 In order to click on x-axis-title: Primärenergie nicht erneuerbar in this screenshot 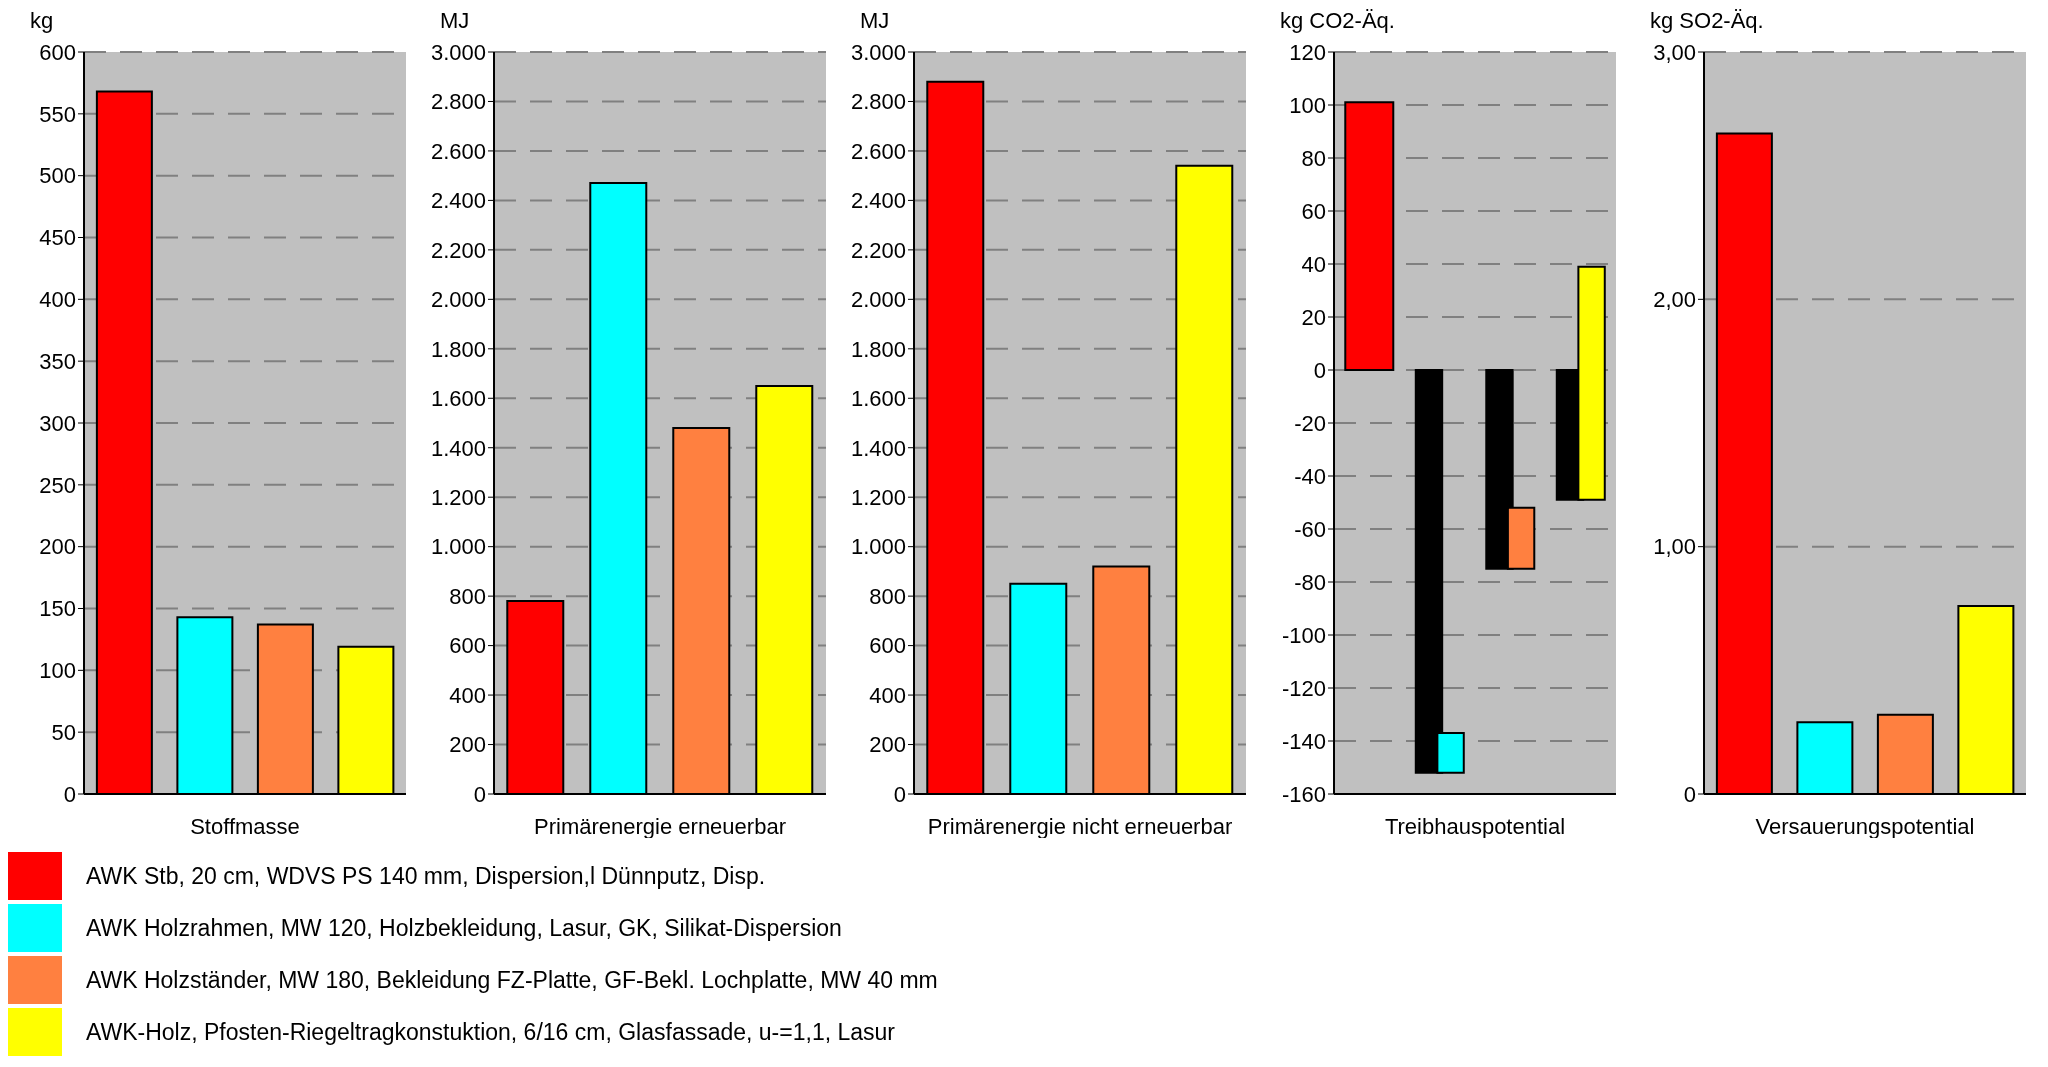, I will do `click(1080, 826)`.